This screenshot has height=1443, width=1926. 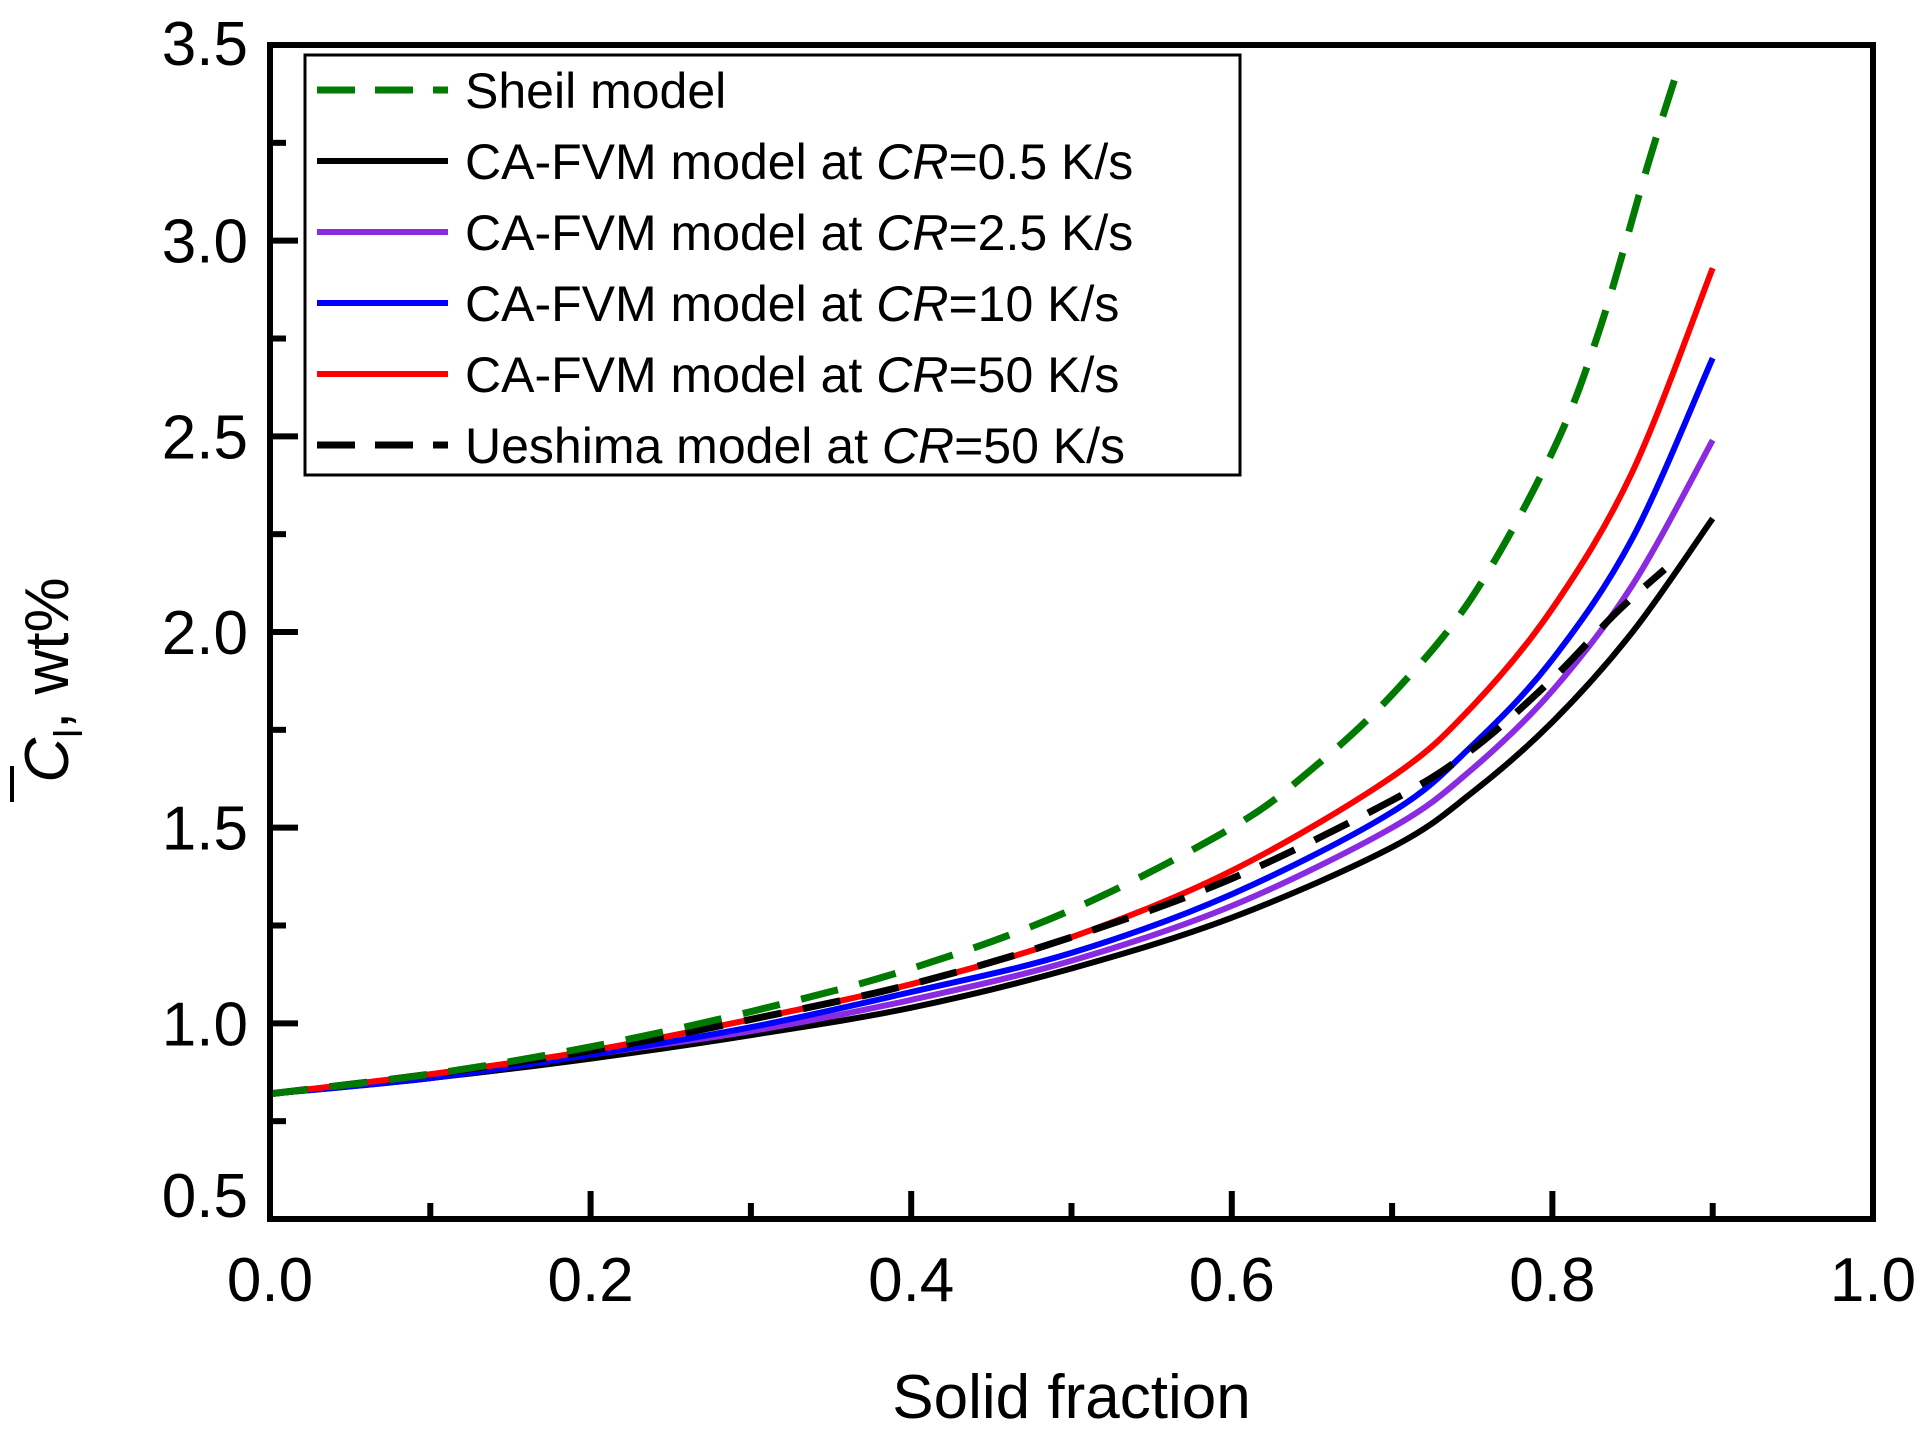 What do you see at coordinates (69, 733) in the screenshot?
I see `y-axis-subscript: l` at bounding box center [69, 733].